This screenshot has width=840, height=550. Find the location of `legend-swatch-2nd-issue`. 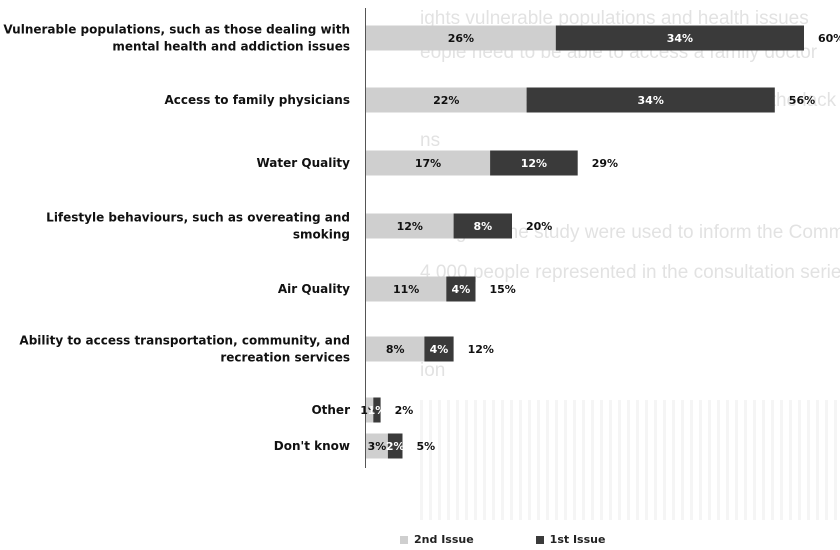

legend-swatch-2nd-issue is located at coordinates (404, 539).